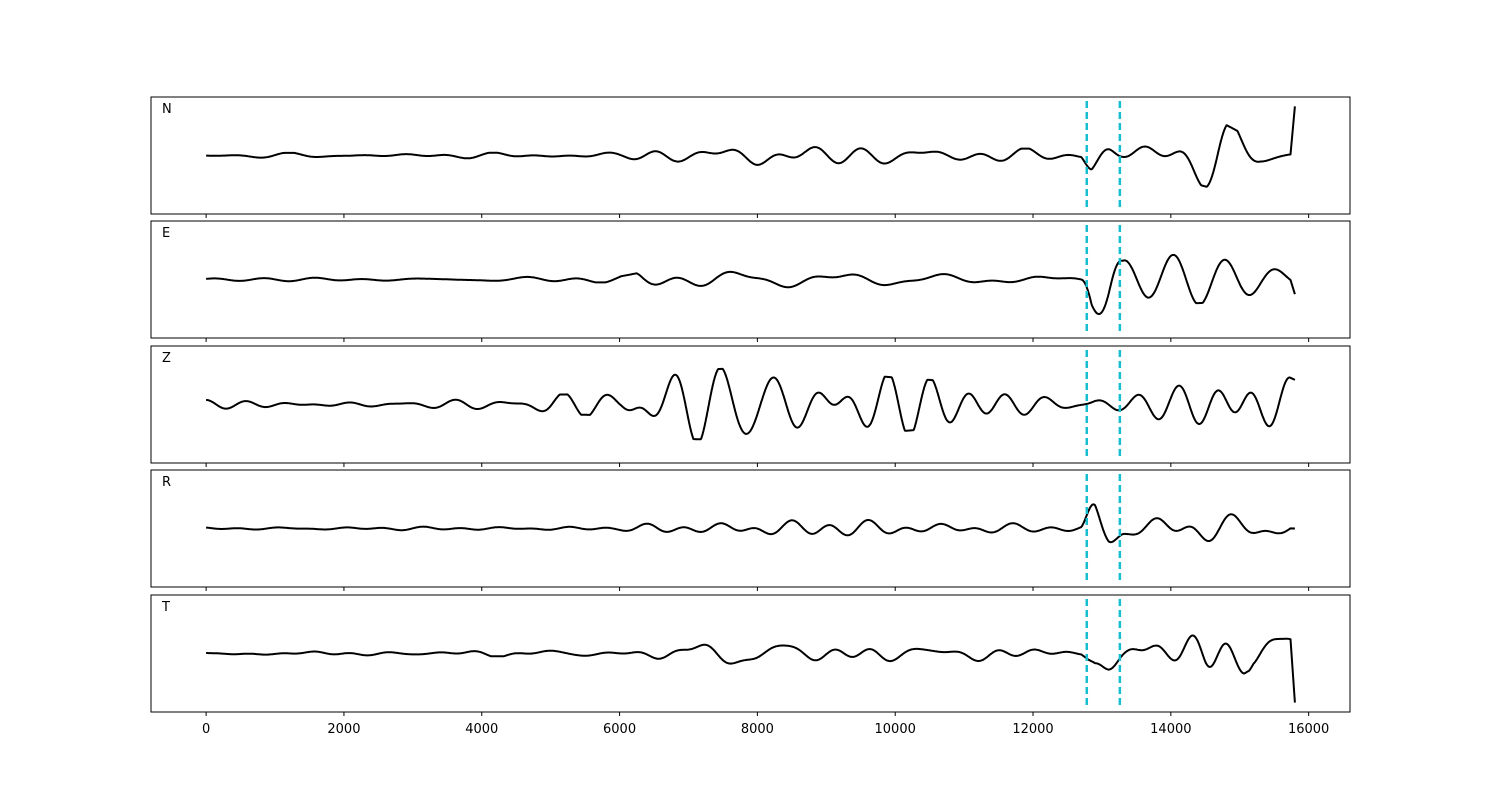 The height and width of the screenshot is (800, 1500). Describe the element at coordinates (343, 729) in the screenshot. I see `x-tick-label: 2000` at that location.